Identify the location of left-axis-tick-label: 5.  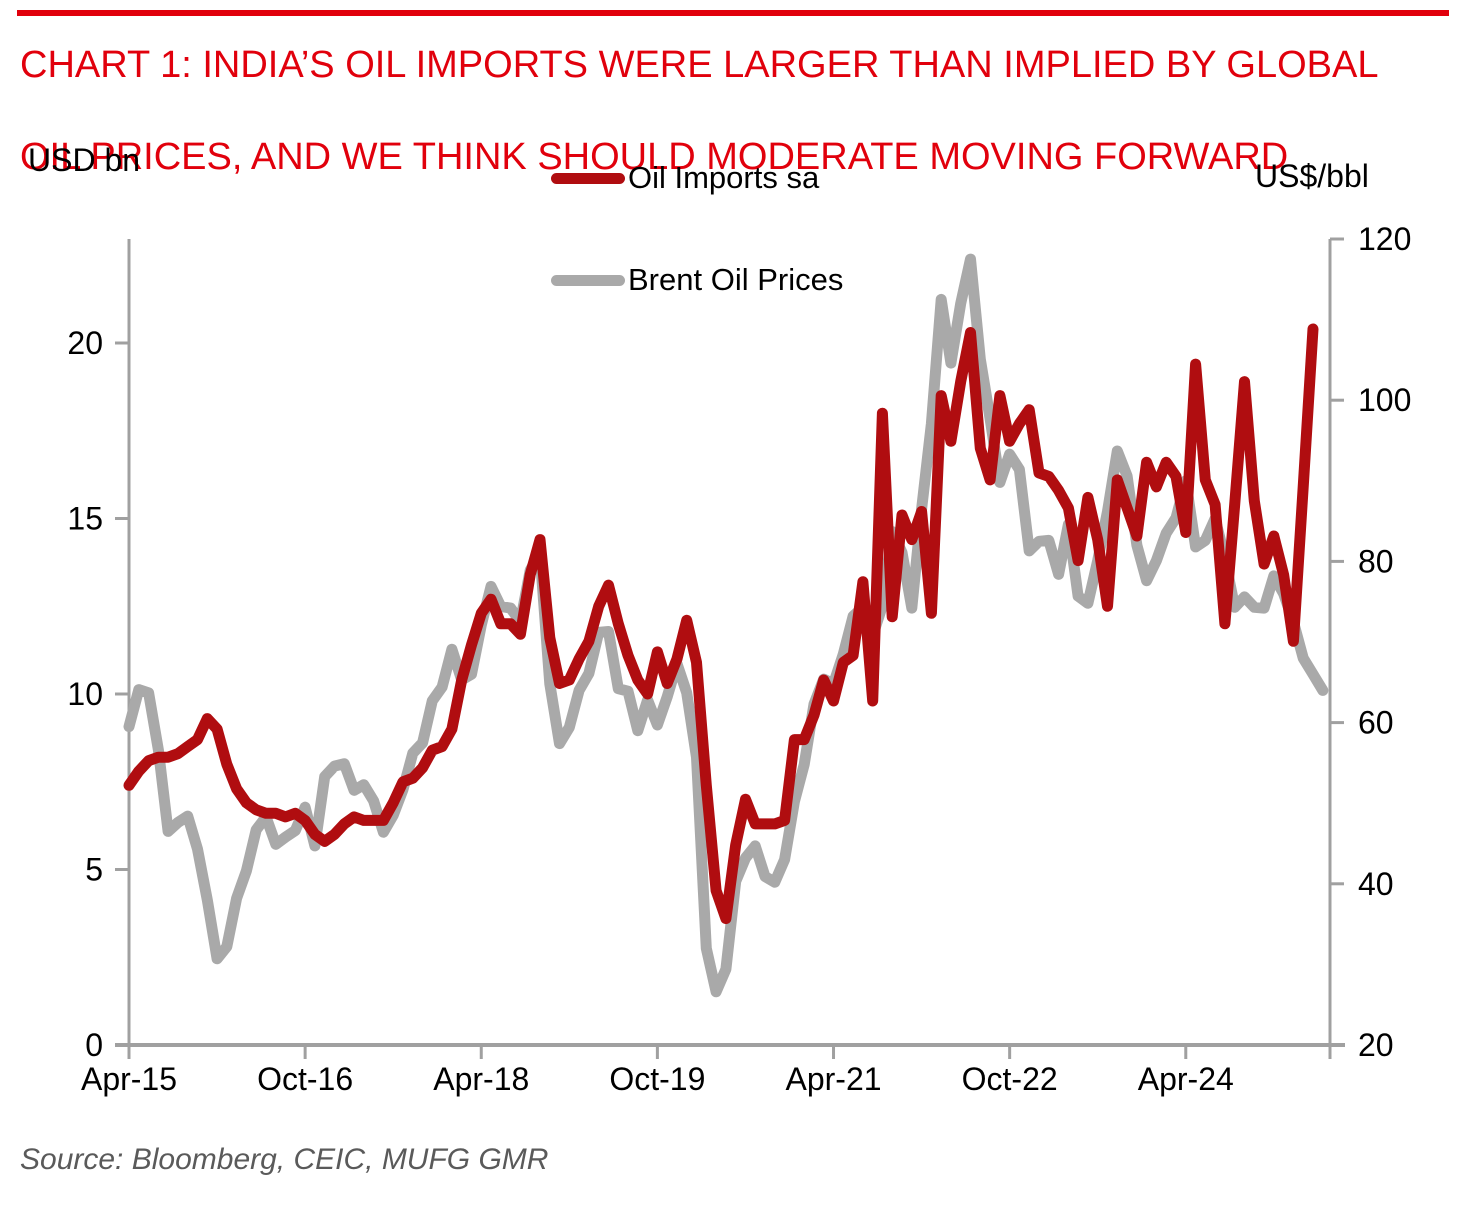
(94, 870).